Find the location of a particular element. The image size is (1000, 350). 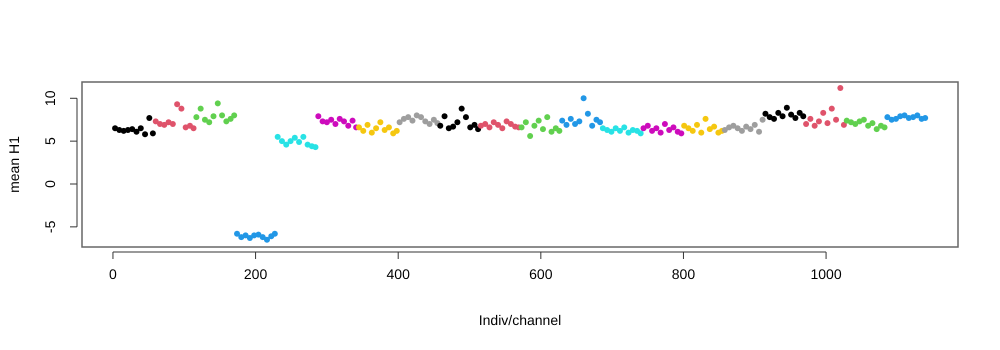

y-tick-label: 5 is located at coordinates (50, 141).